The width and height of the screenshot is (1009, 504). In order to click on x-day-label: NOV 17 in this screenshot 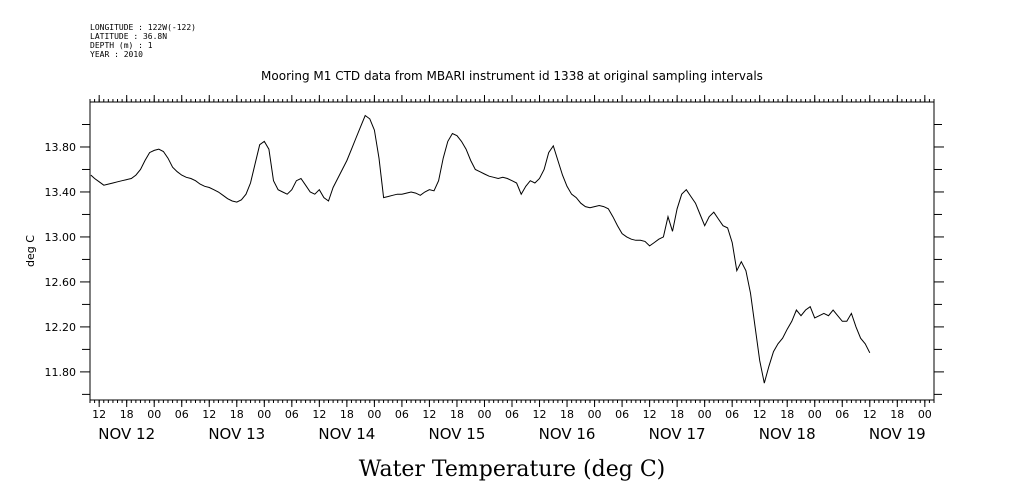, I will do `click(677, 434)`.